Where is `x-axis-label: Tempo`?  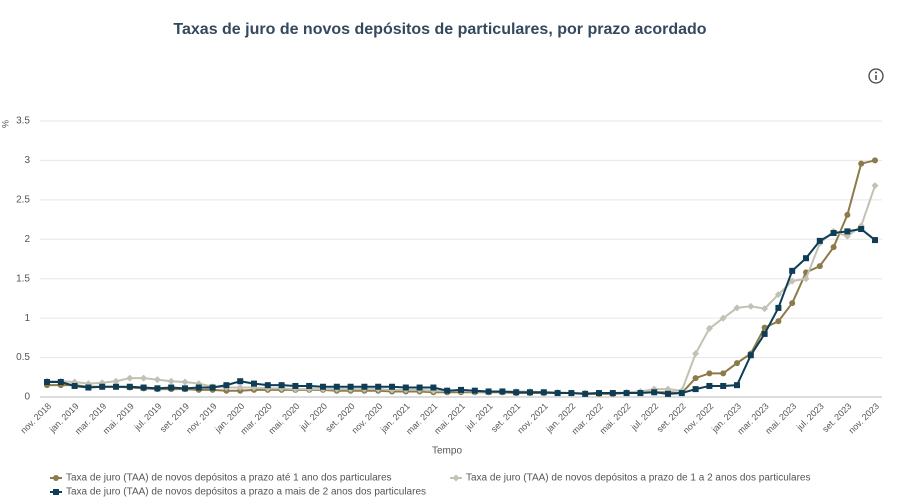 x-axis-label: Tempo is located at coordinates (447, 451).